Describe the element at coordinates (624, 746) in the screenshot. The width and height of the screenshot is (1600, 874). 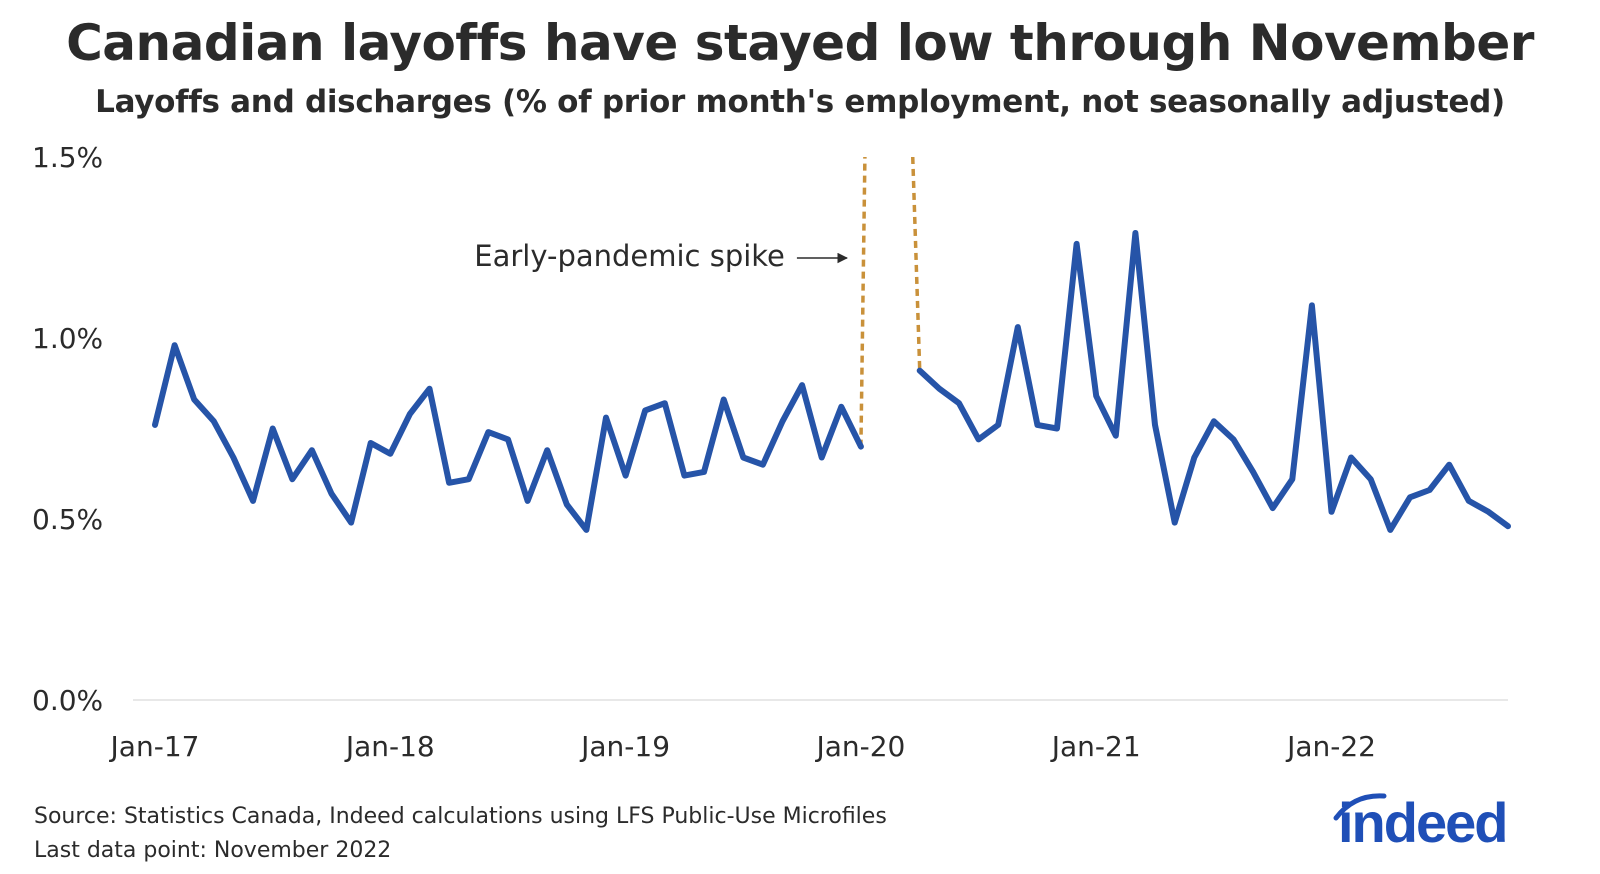
I see `x-tick-label: Jan-19` at that location.